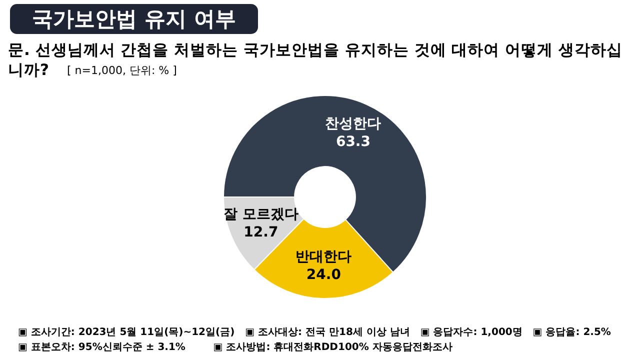  Describe the element at coordinates (353, 124) in the screenshot. I see `slice-label: 찬성한다` at that location.